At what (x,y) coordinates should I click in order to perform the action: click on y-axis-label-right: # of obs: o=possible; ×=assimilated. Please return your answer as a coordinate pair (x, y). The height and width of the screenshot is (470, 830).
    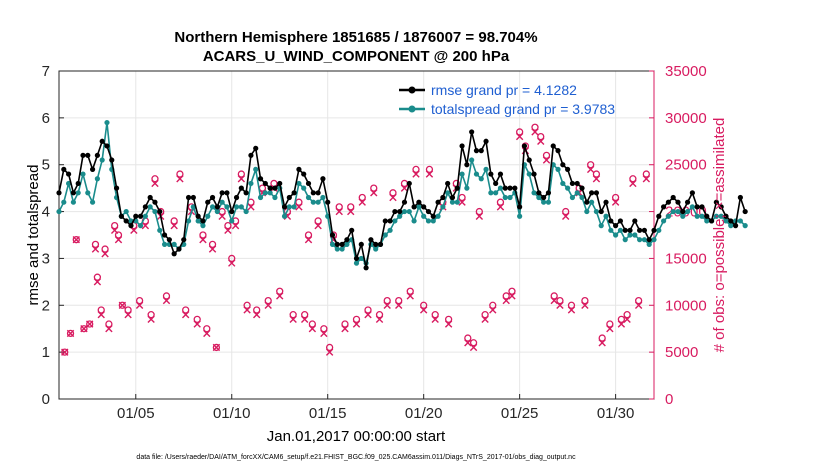
    Looking at the image, I should click on (719, 235).